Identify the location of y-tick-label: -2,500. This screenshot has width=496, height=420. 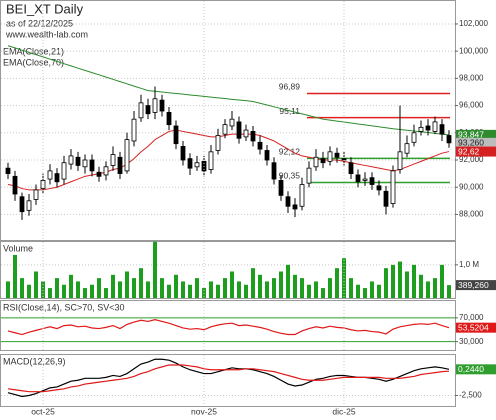
(470, 395).